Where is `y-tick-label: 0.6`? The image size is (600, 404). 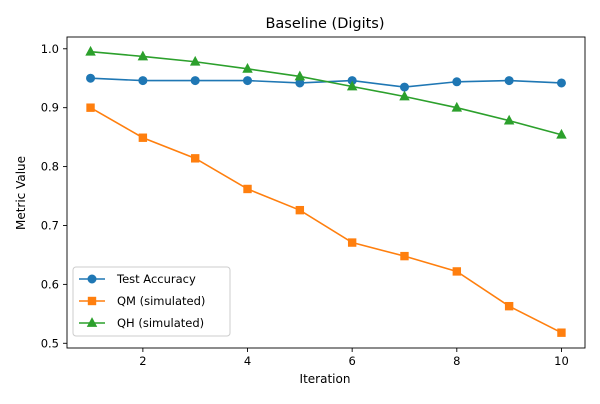 y-tick-label: 0.6 is located at coordinates (50, 284).